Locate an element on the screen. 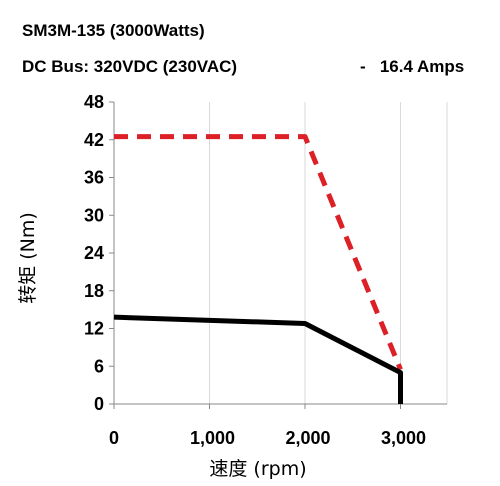 The image size is (500, 486). x-tick-label: 1,000 is located at coordinates (212, 438).